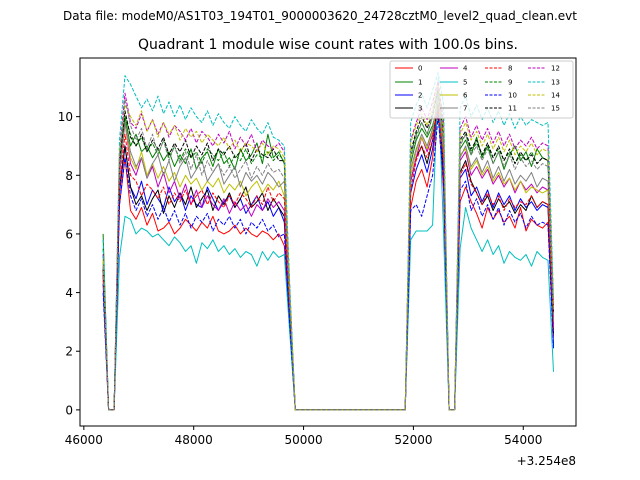 This screenshot has width=640, height=480. Describe the element at coordinates (420, 69) in the screenshot. I see `legend-label-0: 0` at that location.